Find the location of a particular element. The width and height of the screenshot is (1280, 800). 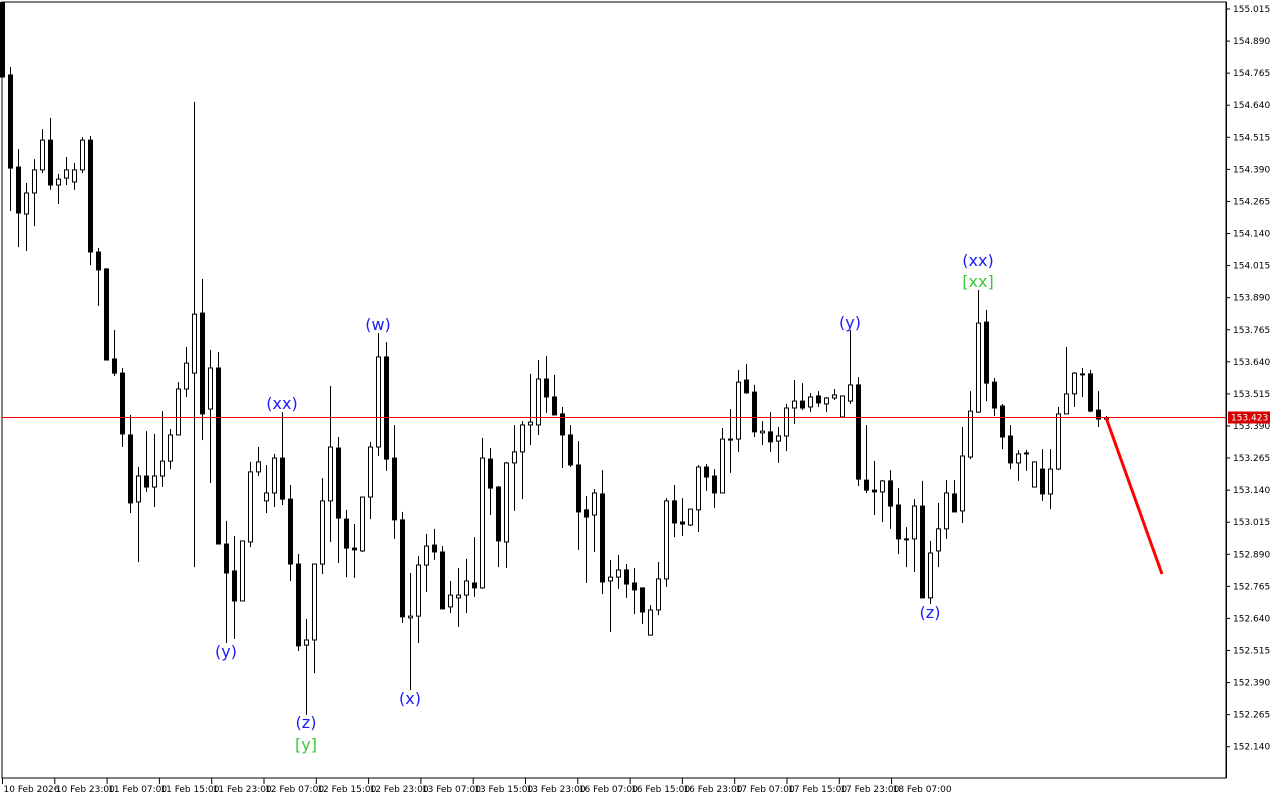

wave-label: (xx) is located at coordinates (282, 403).